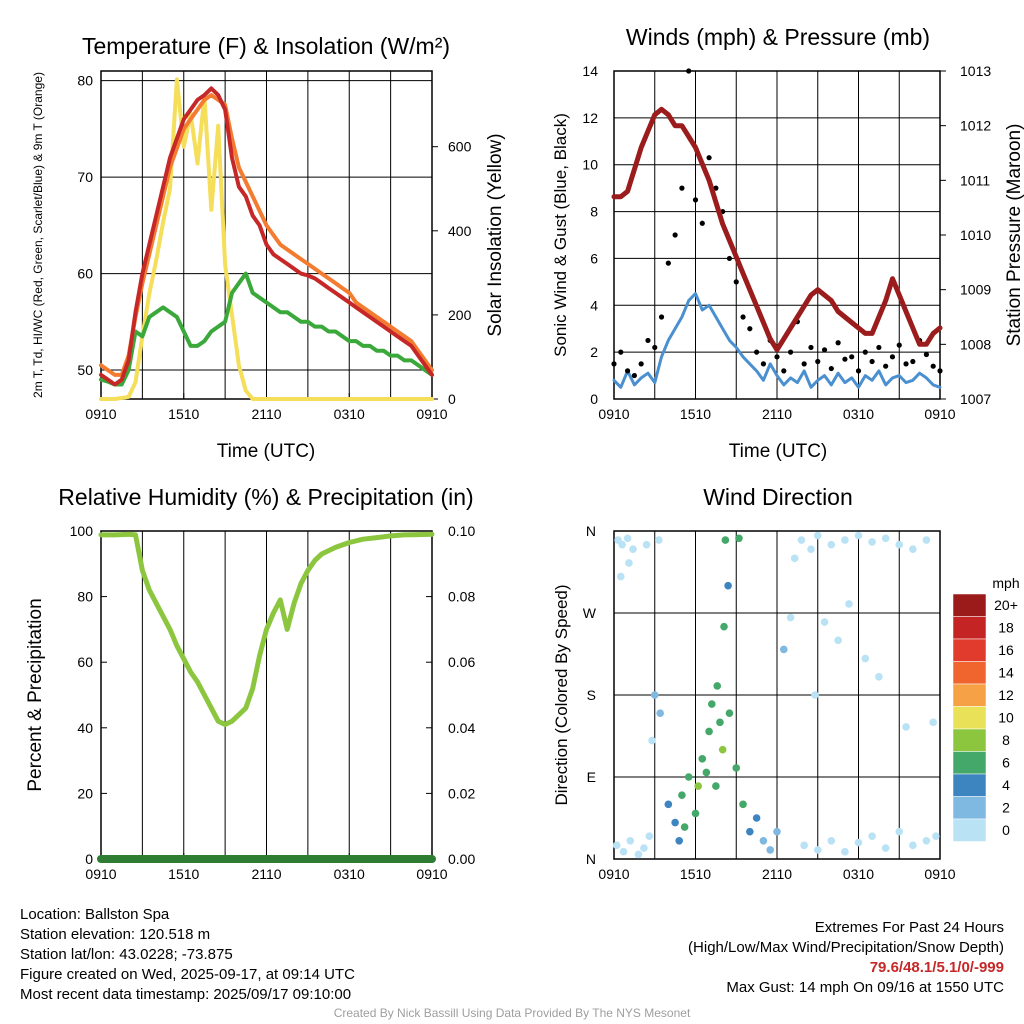 The height and width of the screenshot is (1024, 1024). Describe the element at coordinates (460, 315) in the screenshot. I see `y2-tick-label: 200` at that location.